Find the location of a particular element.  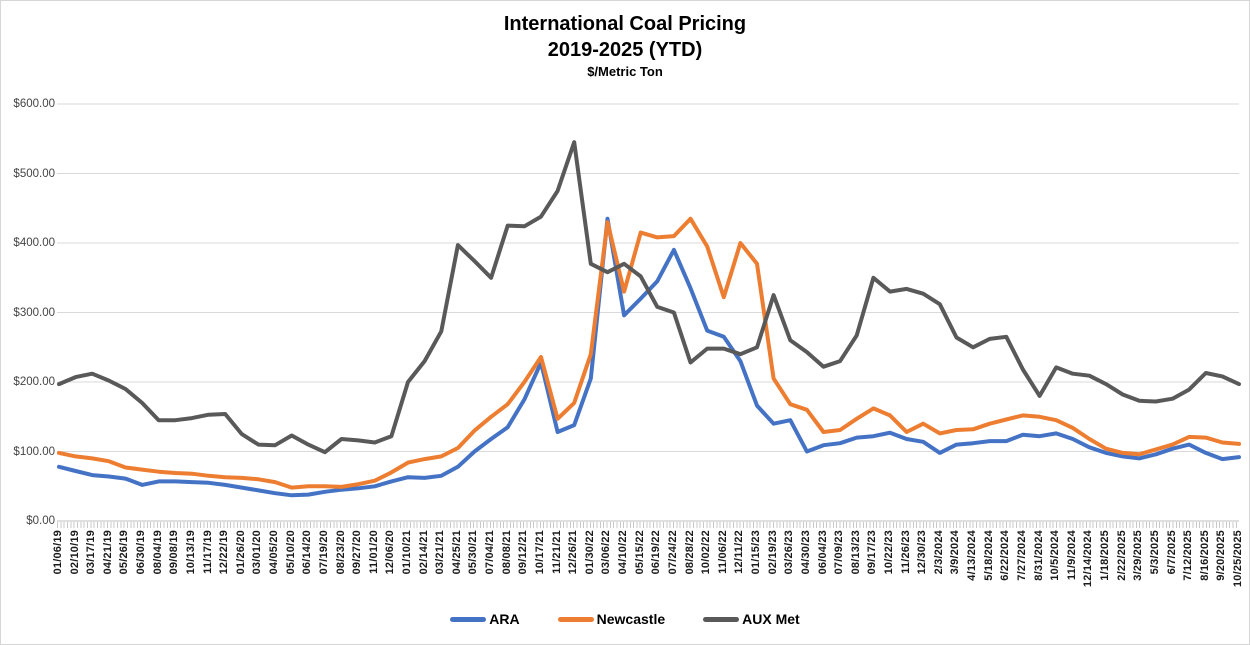

x-axis-label: 4/13/2024 is located at coordinates (972, 555).